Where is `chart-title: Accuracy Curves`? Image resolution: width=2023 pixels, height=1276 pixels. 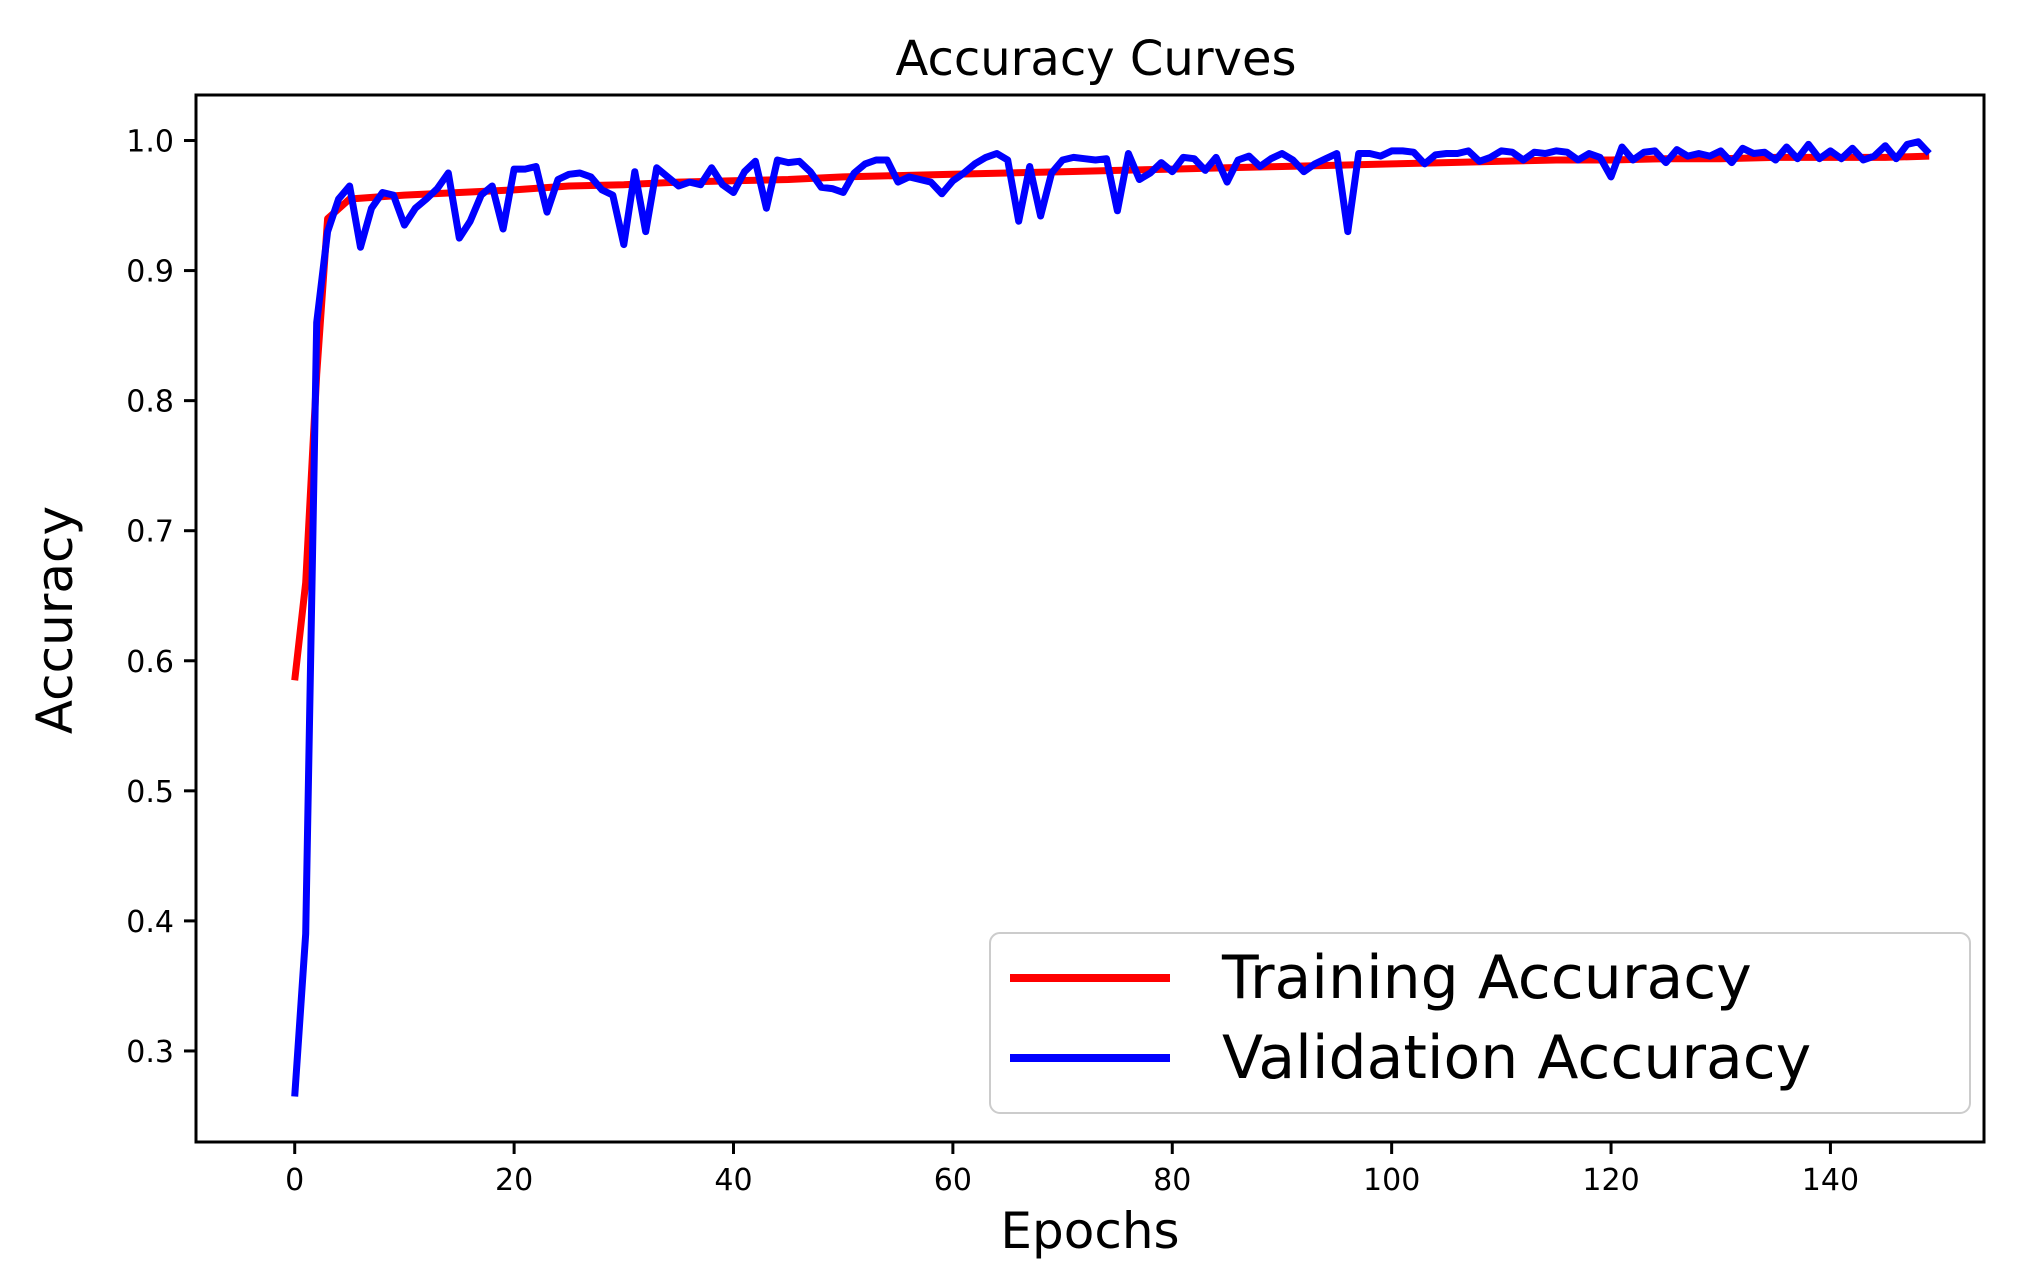 chart-title: Accuracy Curves is located at coordinates (1095, 59).